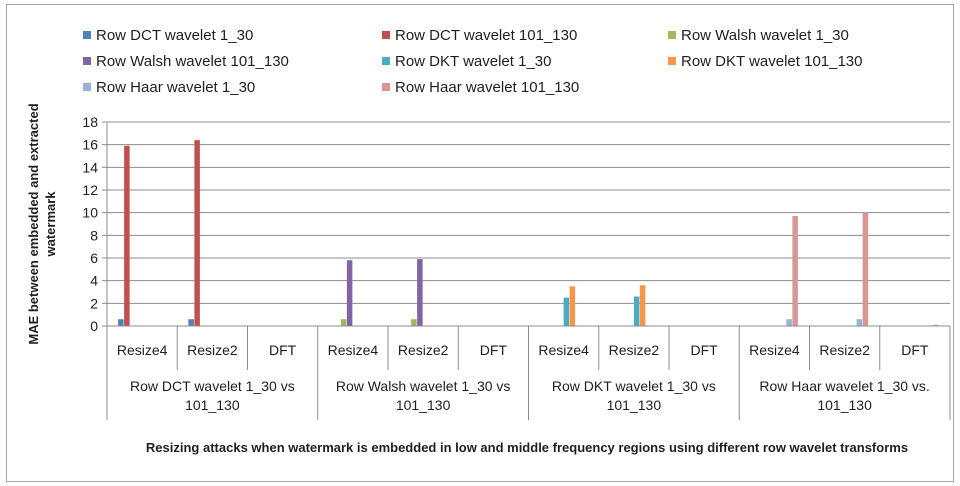 The width and height of the screenshot is (960, 486). I want to click on legend-label: Row Haar wavelet 101_130, so click(487, 87).